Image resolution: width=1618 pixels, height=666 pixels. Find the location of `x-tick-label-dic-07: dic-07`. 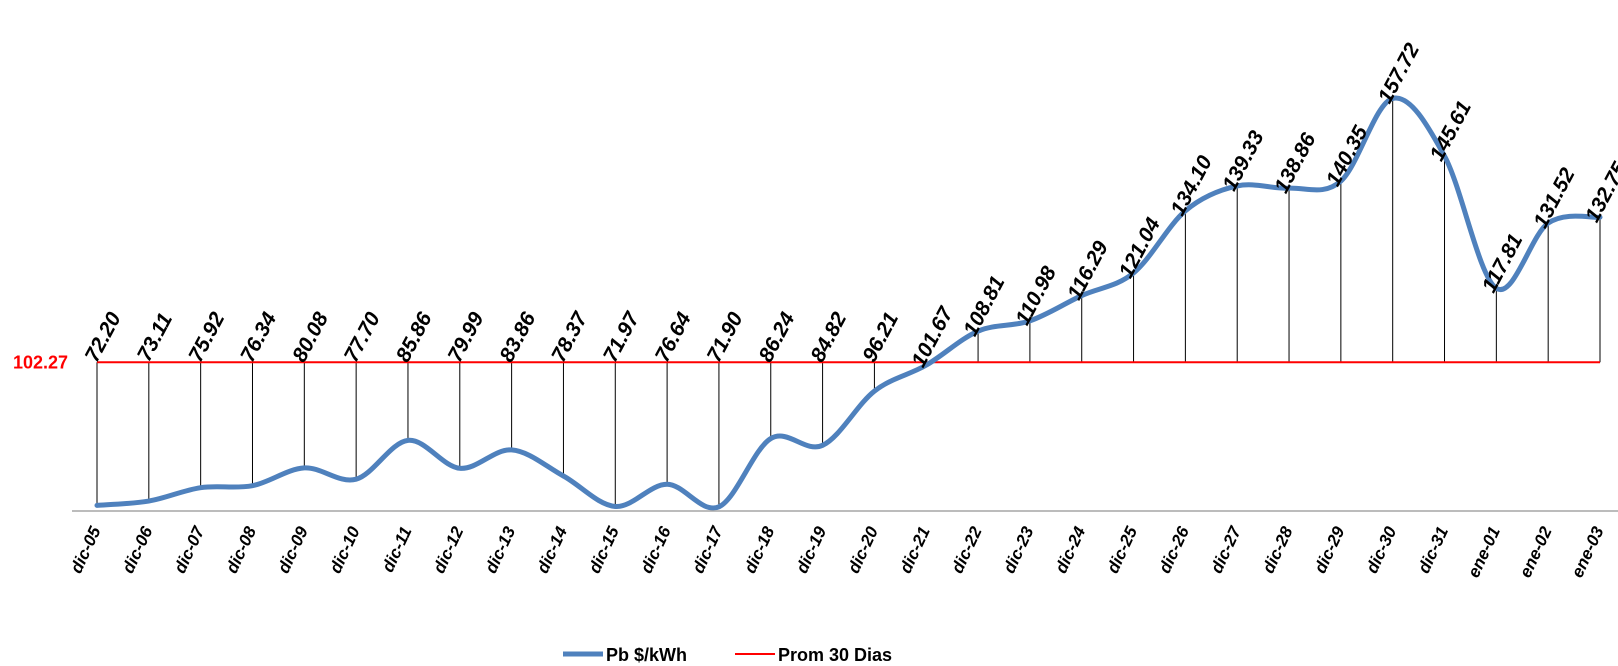

x-tick-label-dic-07: dic-07 is located at coordinates (189, 549).